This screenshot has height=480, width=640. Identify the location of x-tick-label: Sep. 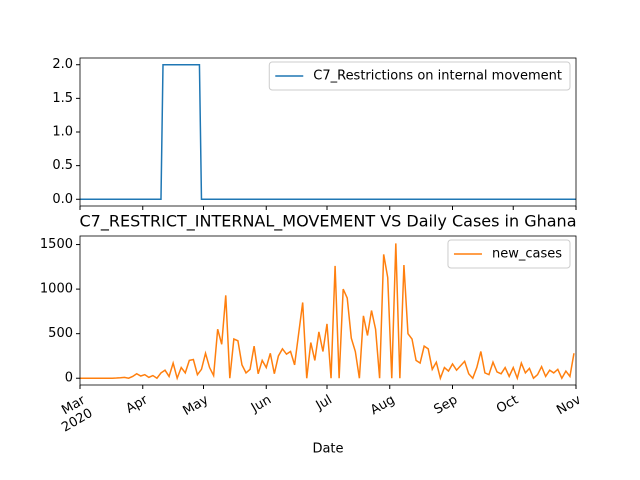
(446, 405).